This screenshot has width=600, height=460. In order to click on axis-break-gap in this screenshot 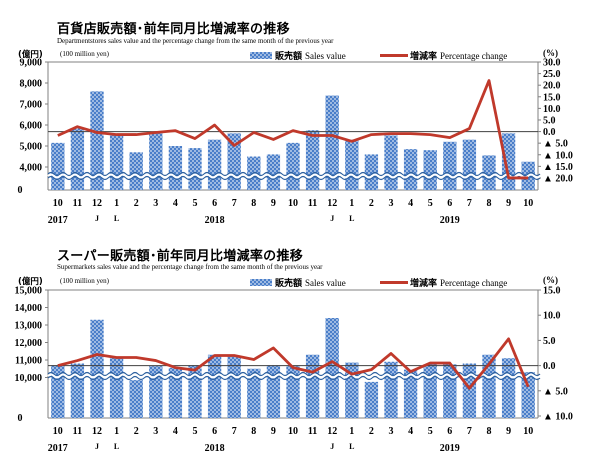, I will do `click(294, 176)`.